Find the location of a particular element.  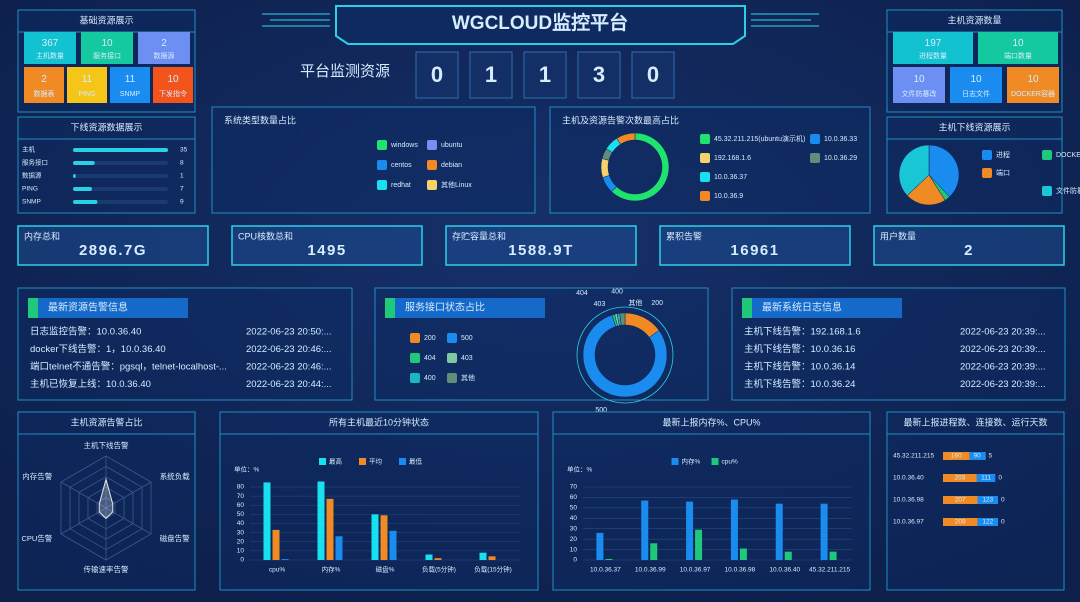

y-axis-label: 单位：% is located at coordinates (580, 469).